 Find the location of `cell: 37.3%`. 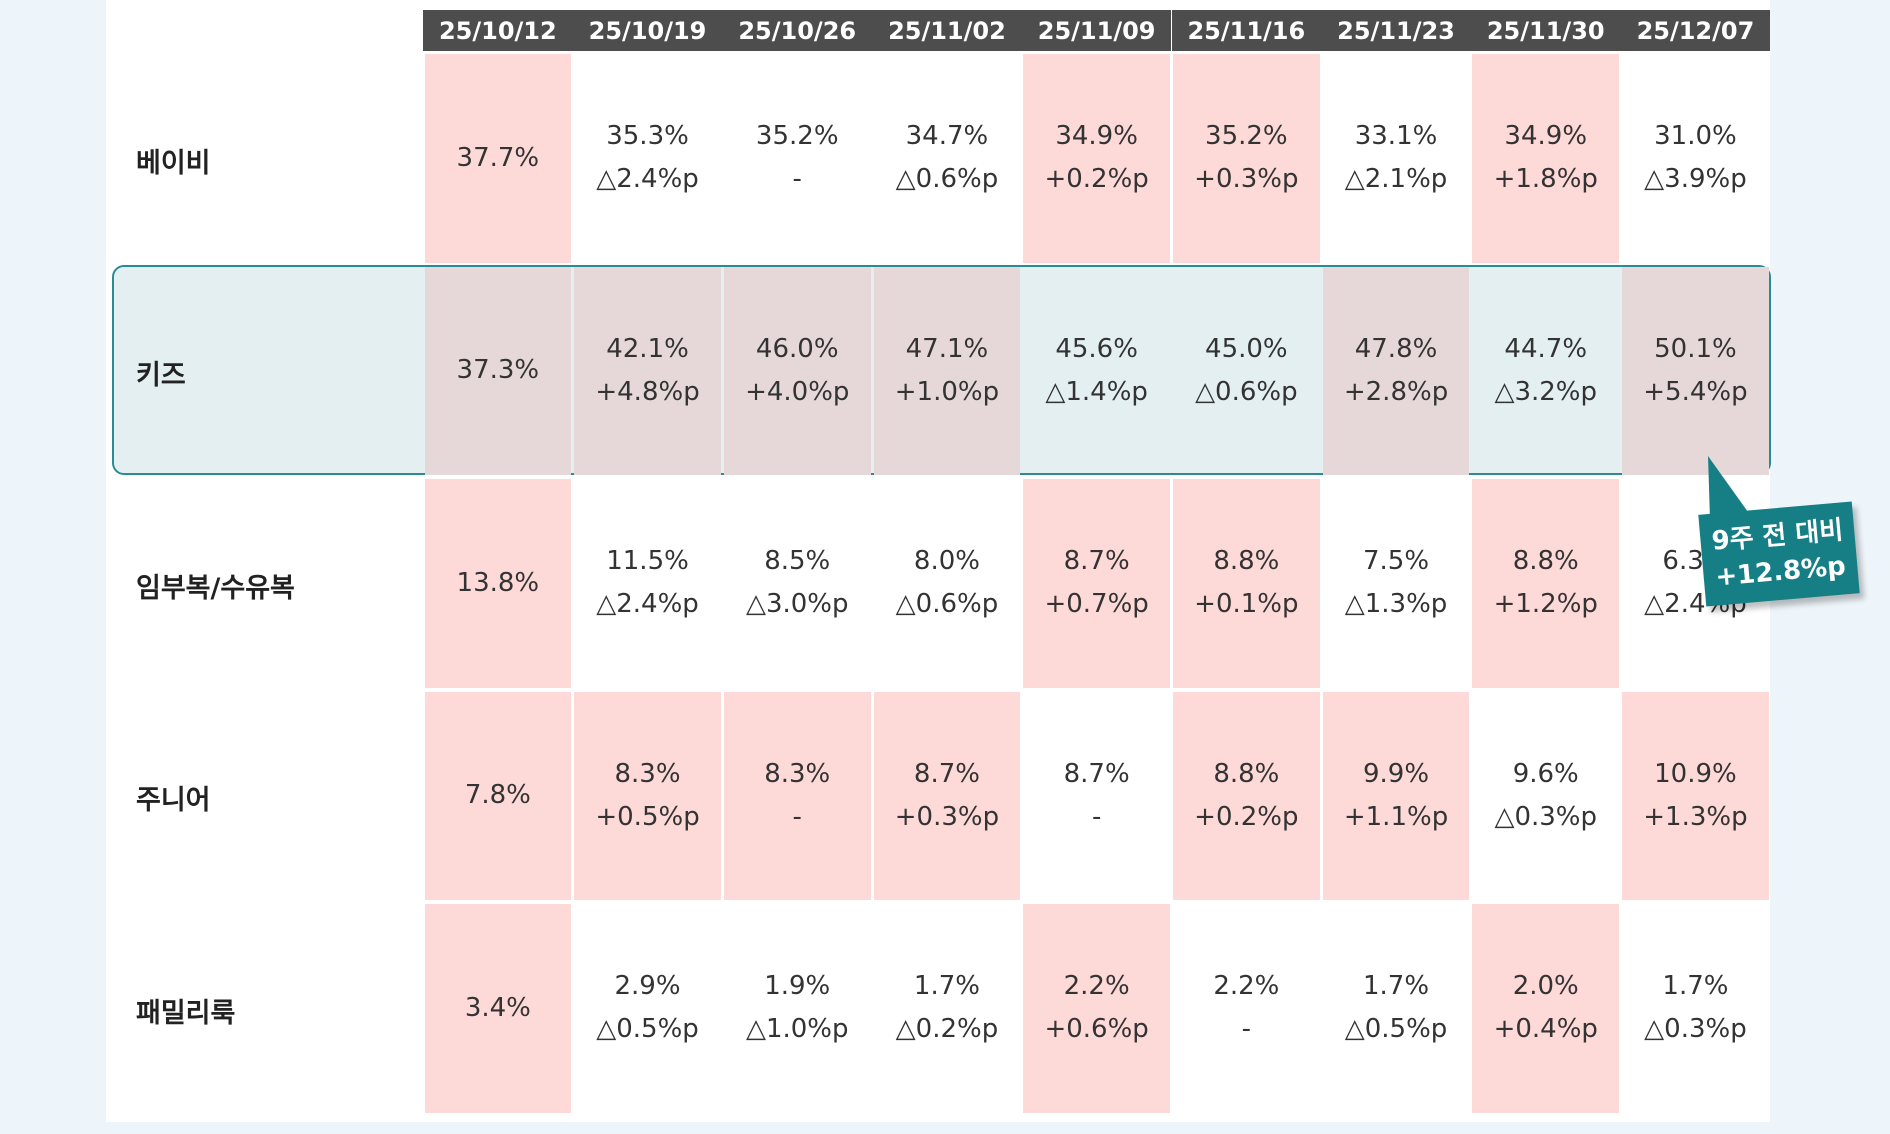

cell: 37.3% is located at coordinates (498, 370).